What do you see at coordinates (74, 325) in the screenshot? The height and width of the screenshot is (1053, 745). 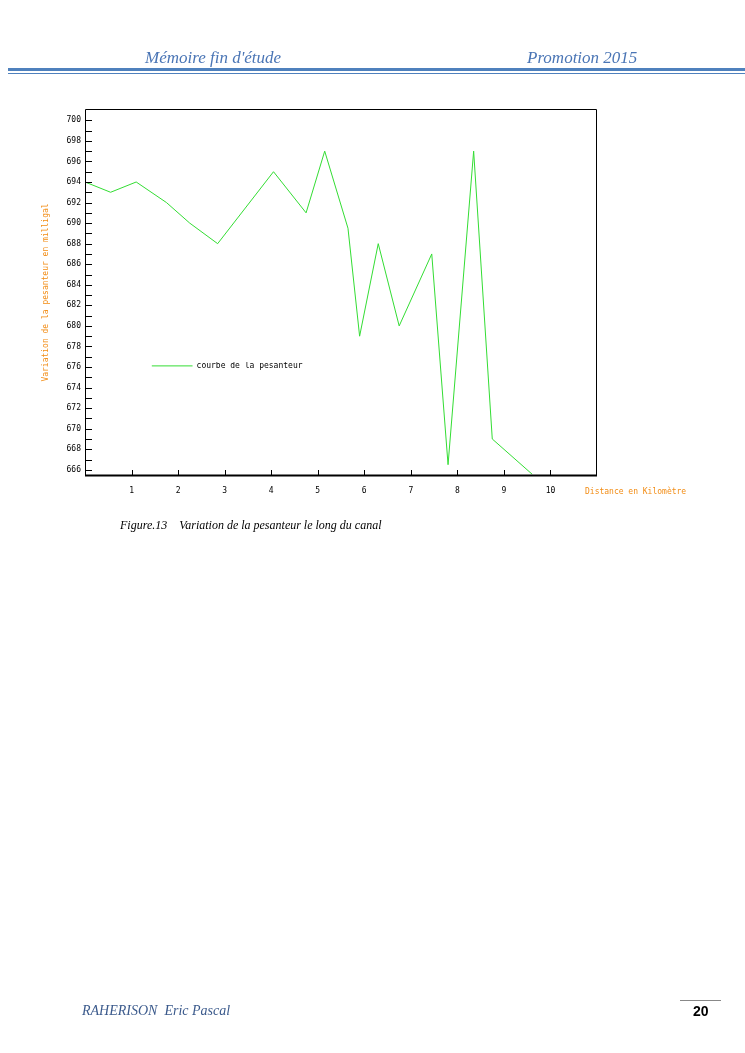 I see `y-tick-label: 680` at bounding box center [74, 325].